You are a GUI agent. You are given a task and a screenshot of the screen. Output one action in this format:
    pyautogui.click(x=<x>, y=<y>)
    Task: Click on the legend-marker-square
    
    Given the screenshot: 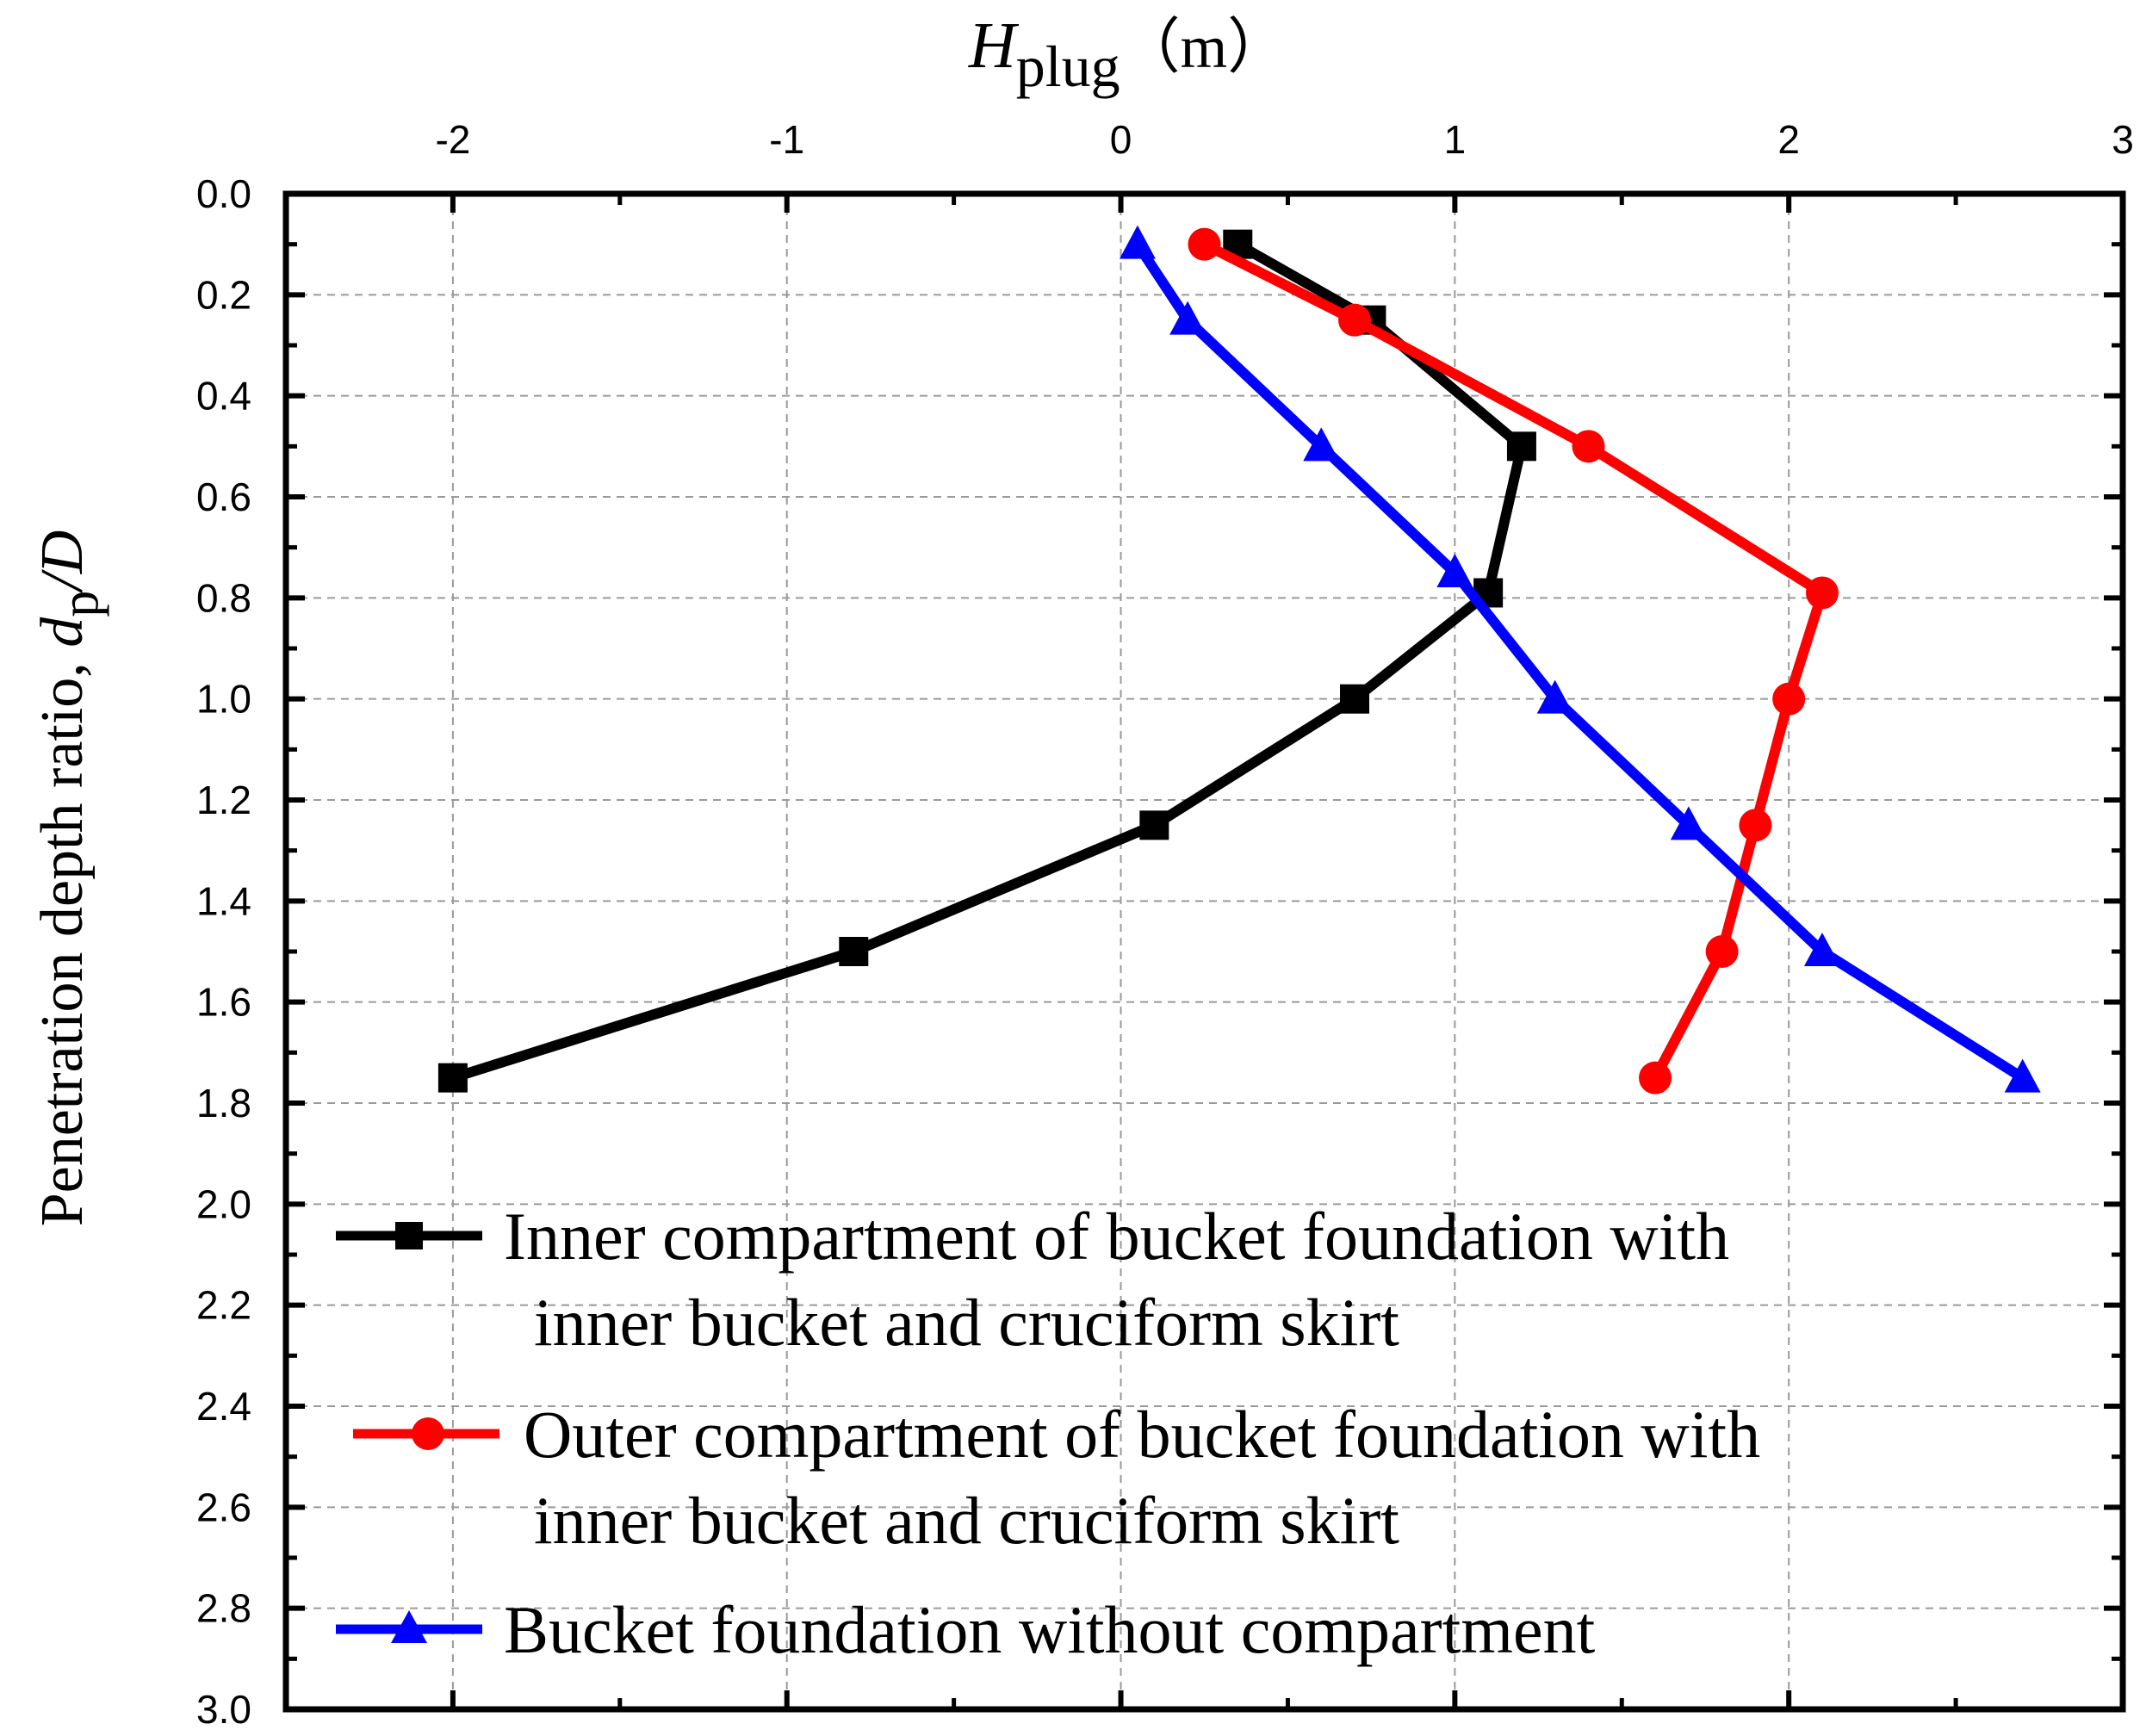 What is the action you would take?
    pyautogui.click(x=409, y=1236)
    